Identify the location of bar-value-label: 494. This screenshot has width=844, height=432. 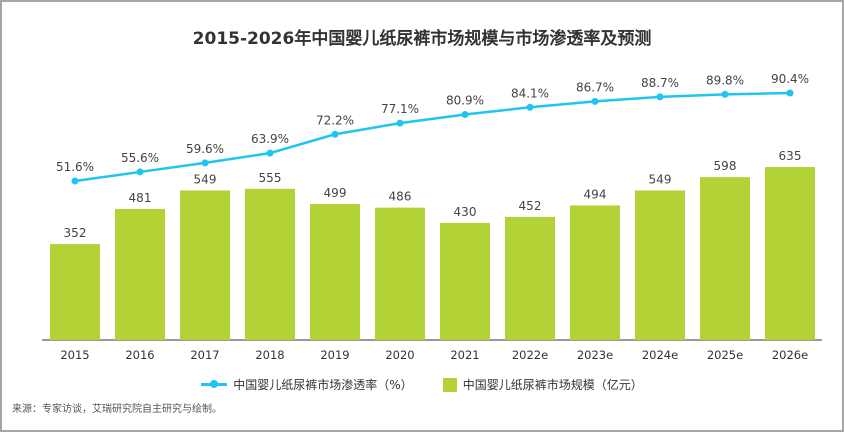
(595, 194).